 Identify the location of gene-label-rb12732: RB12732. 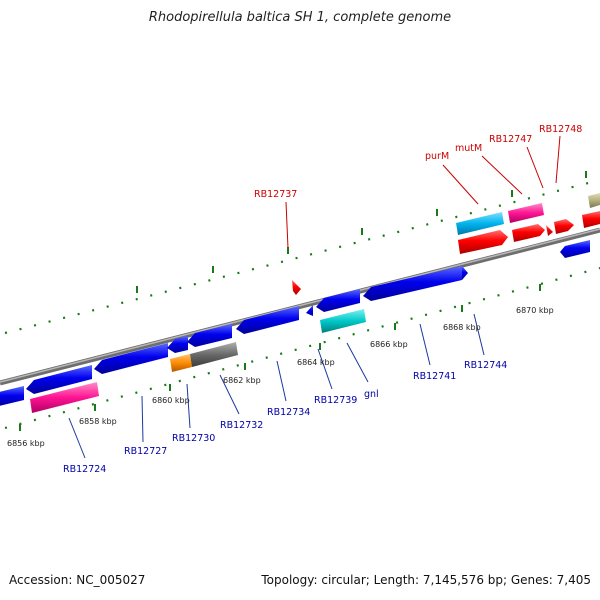
(241, 425).